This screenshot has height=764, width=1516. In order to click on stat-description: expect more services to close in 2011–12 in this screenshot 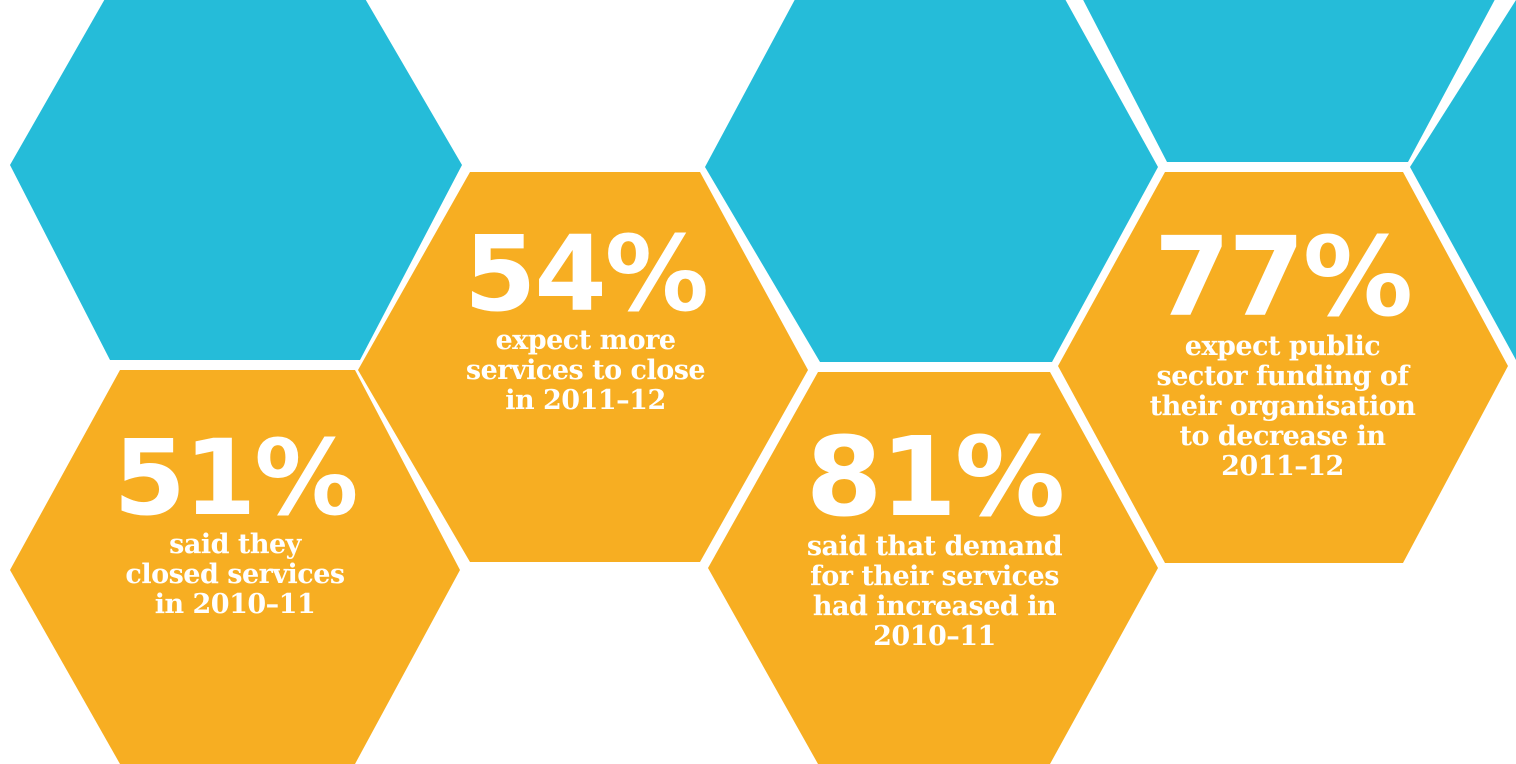, I will do `click(585, 370)`.